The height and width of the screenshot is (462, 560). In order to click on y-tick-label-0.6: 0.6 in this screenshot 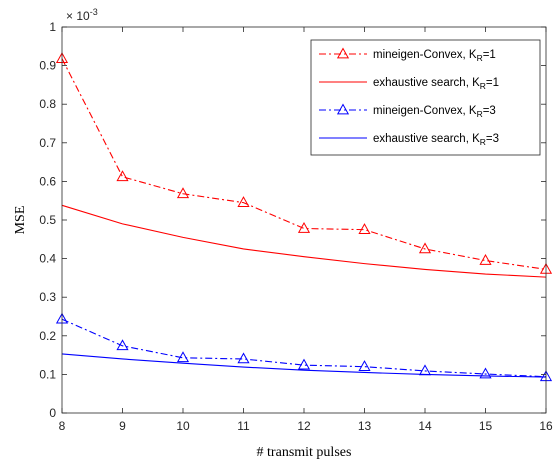, I will do `click(47, 181)`.